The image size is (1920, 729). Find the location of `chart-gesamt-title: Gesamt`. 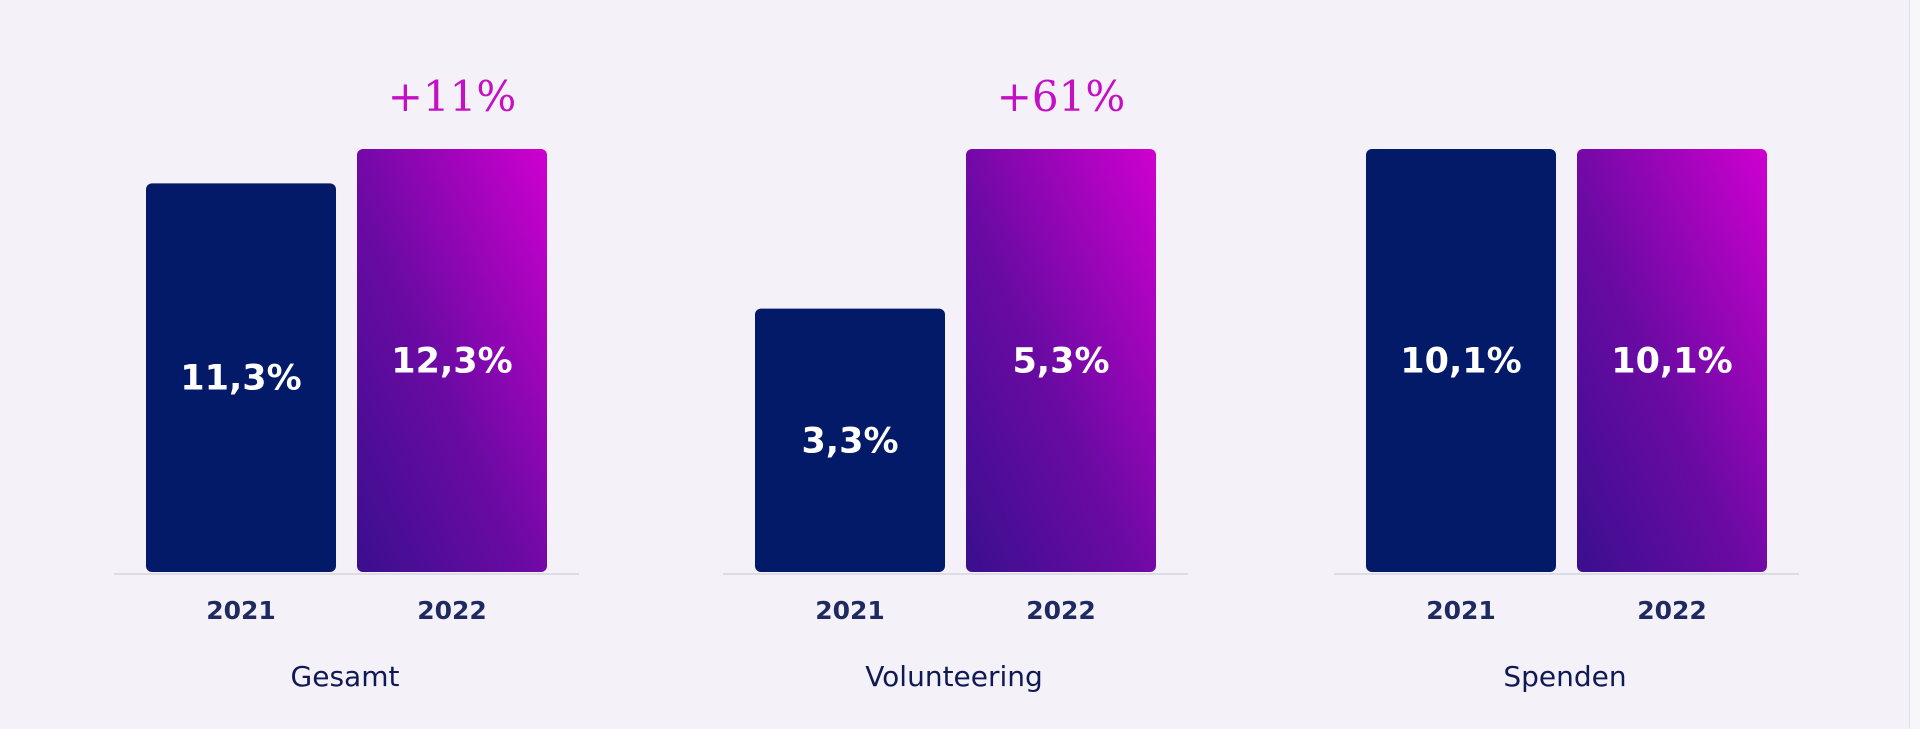

chart-gesamt-title: Gesamt is located at coordinates (345, 676).